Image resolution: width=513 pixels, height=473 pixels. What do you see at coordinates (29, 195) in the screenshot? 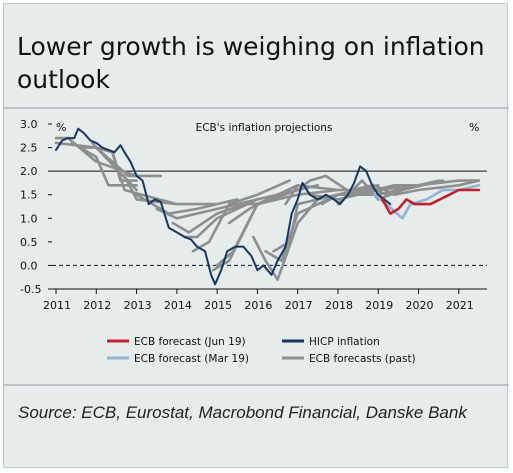
I see `y-tick-label: 1.5` at bounding box center [29, 195].